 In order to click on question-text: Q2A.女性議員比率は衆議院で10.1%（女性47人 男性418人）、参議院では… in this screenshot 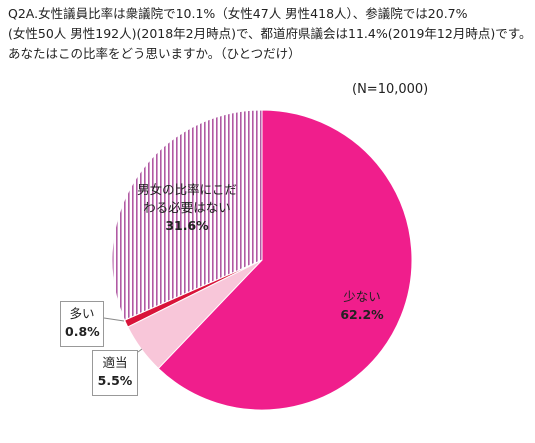, I will do `click(270, 34)`.